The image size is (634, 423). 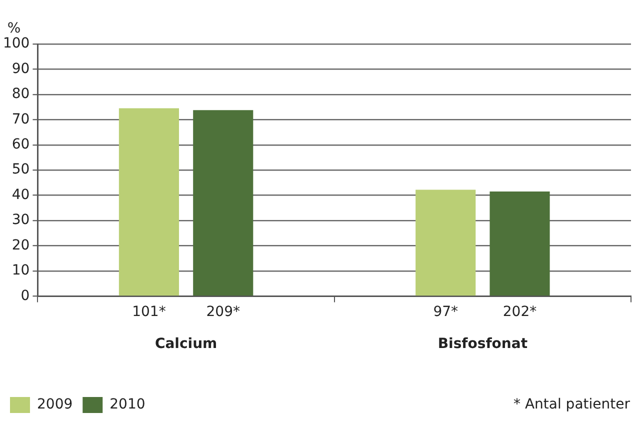 What do you see at coordinates (572, 404) in the screenshot?
I see `text: * Antal patienter` at bounding box center [572, 404].